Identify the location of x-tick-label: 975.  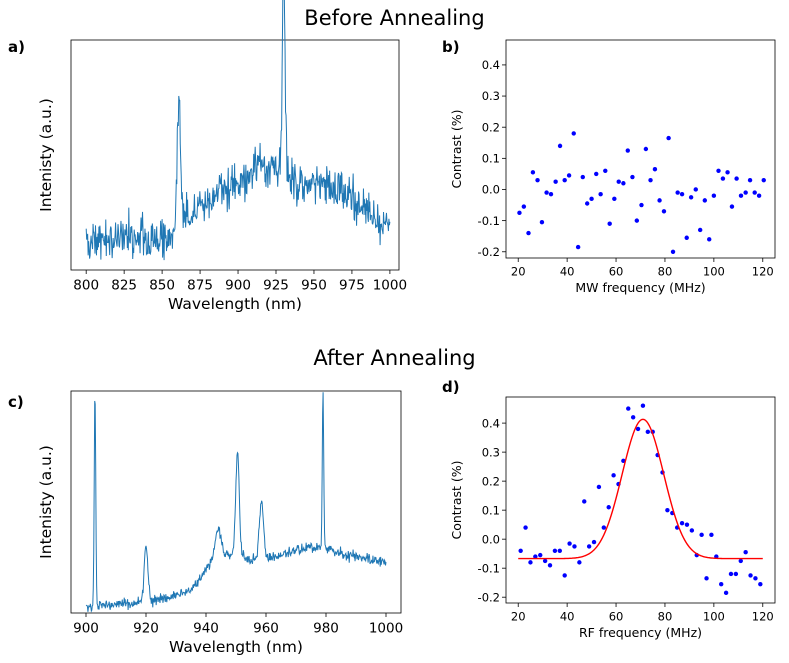
(352, 286).